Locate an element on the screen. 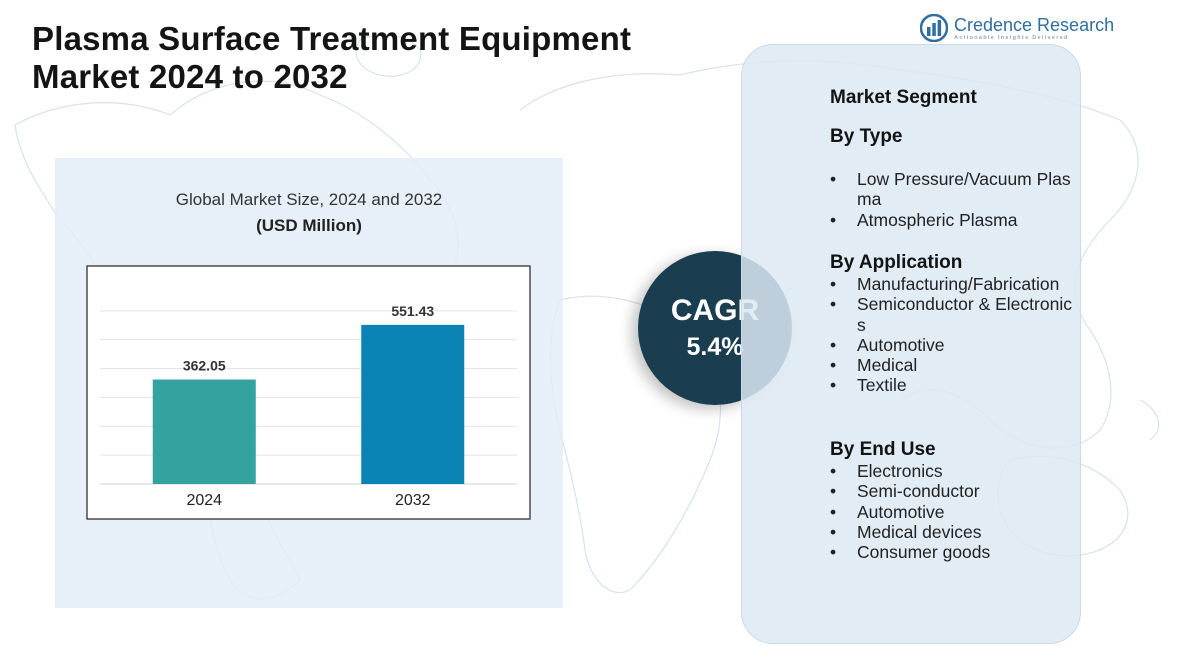 The width and height of the screenshot is (1201, 658). data-label: 362.05 is located at coordinates (204, 366).